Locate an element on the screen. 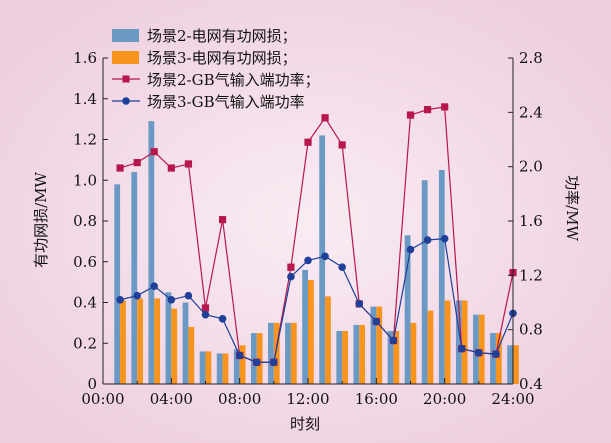 This screenshot has width=611, height=443. bar-s3-h16 is located at coordinates (379, 345).